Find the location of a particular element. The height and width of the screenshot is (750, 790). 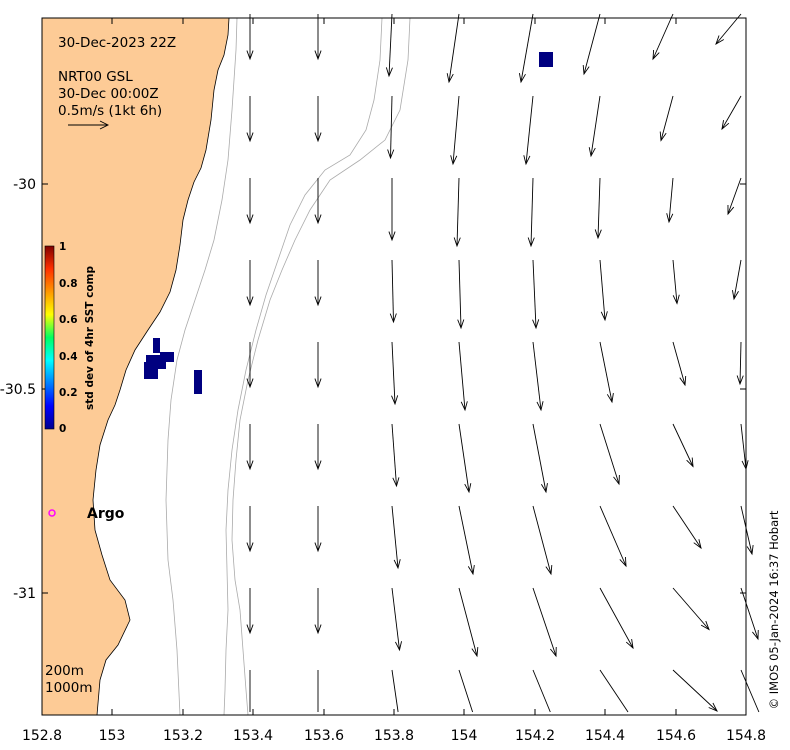

scale-label: 0.5m/s (1kt 6h) is located at coordinates (110, 111).